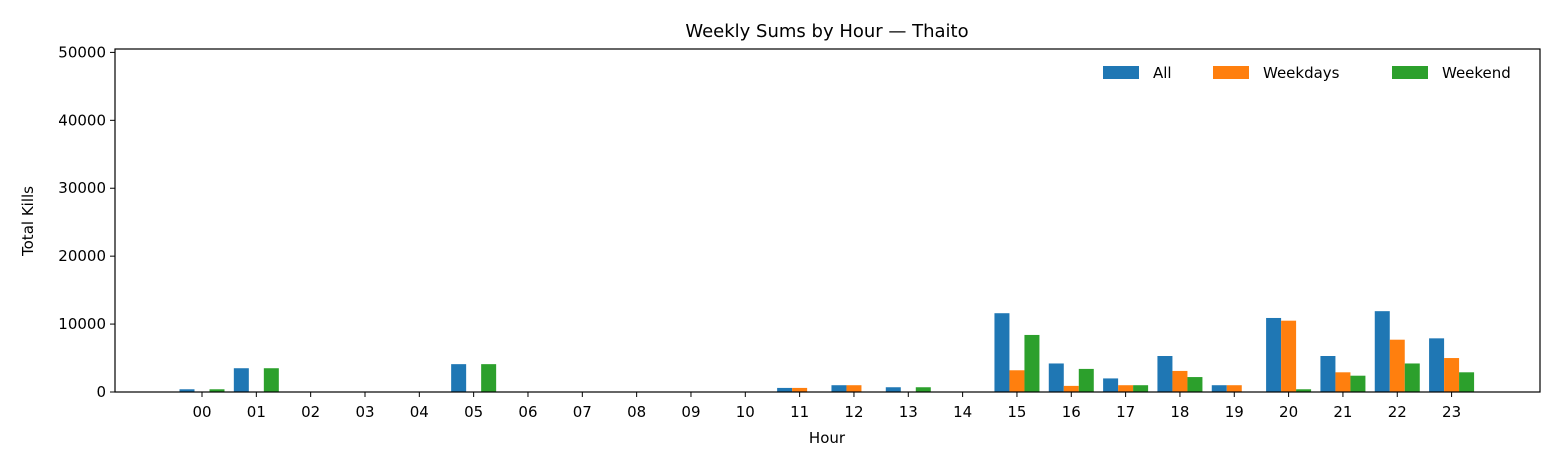 This screenshot has height=468, width=1560. What do you see at coordinates (82, 120) in the screenshot?
I see `y-tick-label: 40000` at bounding box center [82, 120].